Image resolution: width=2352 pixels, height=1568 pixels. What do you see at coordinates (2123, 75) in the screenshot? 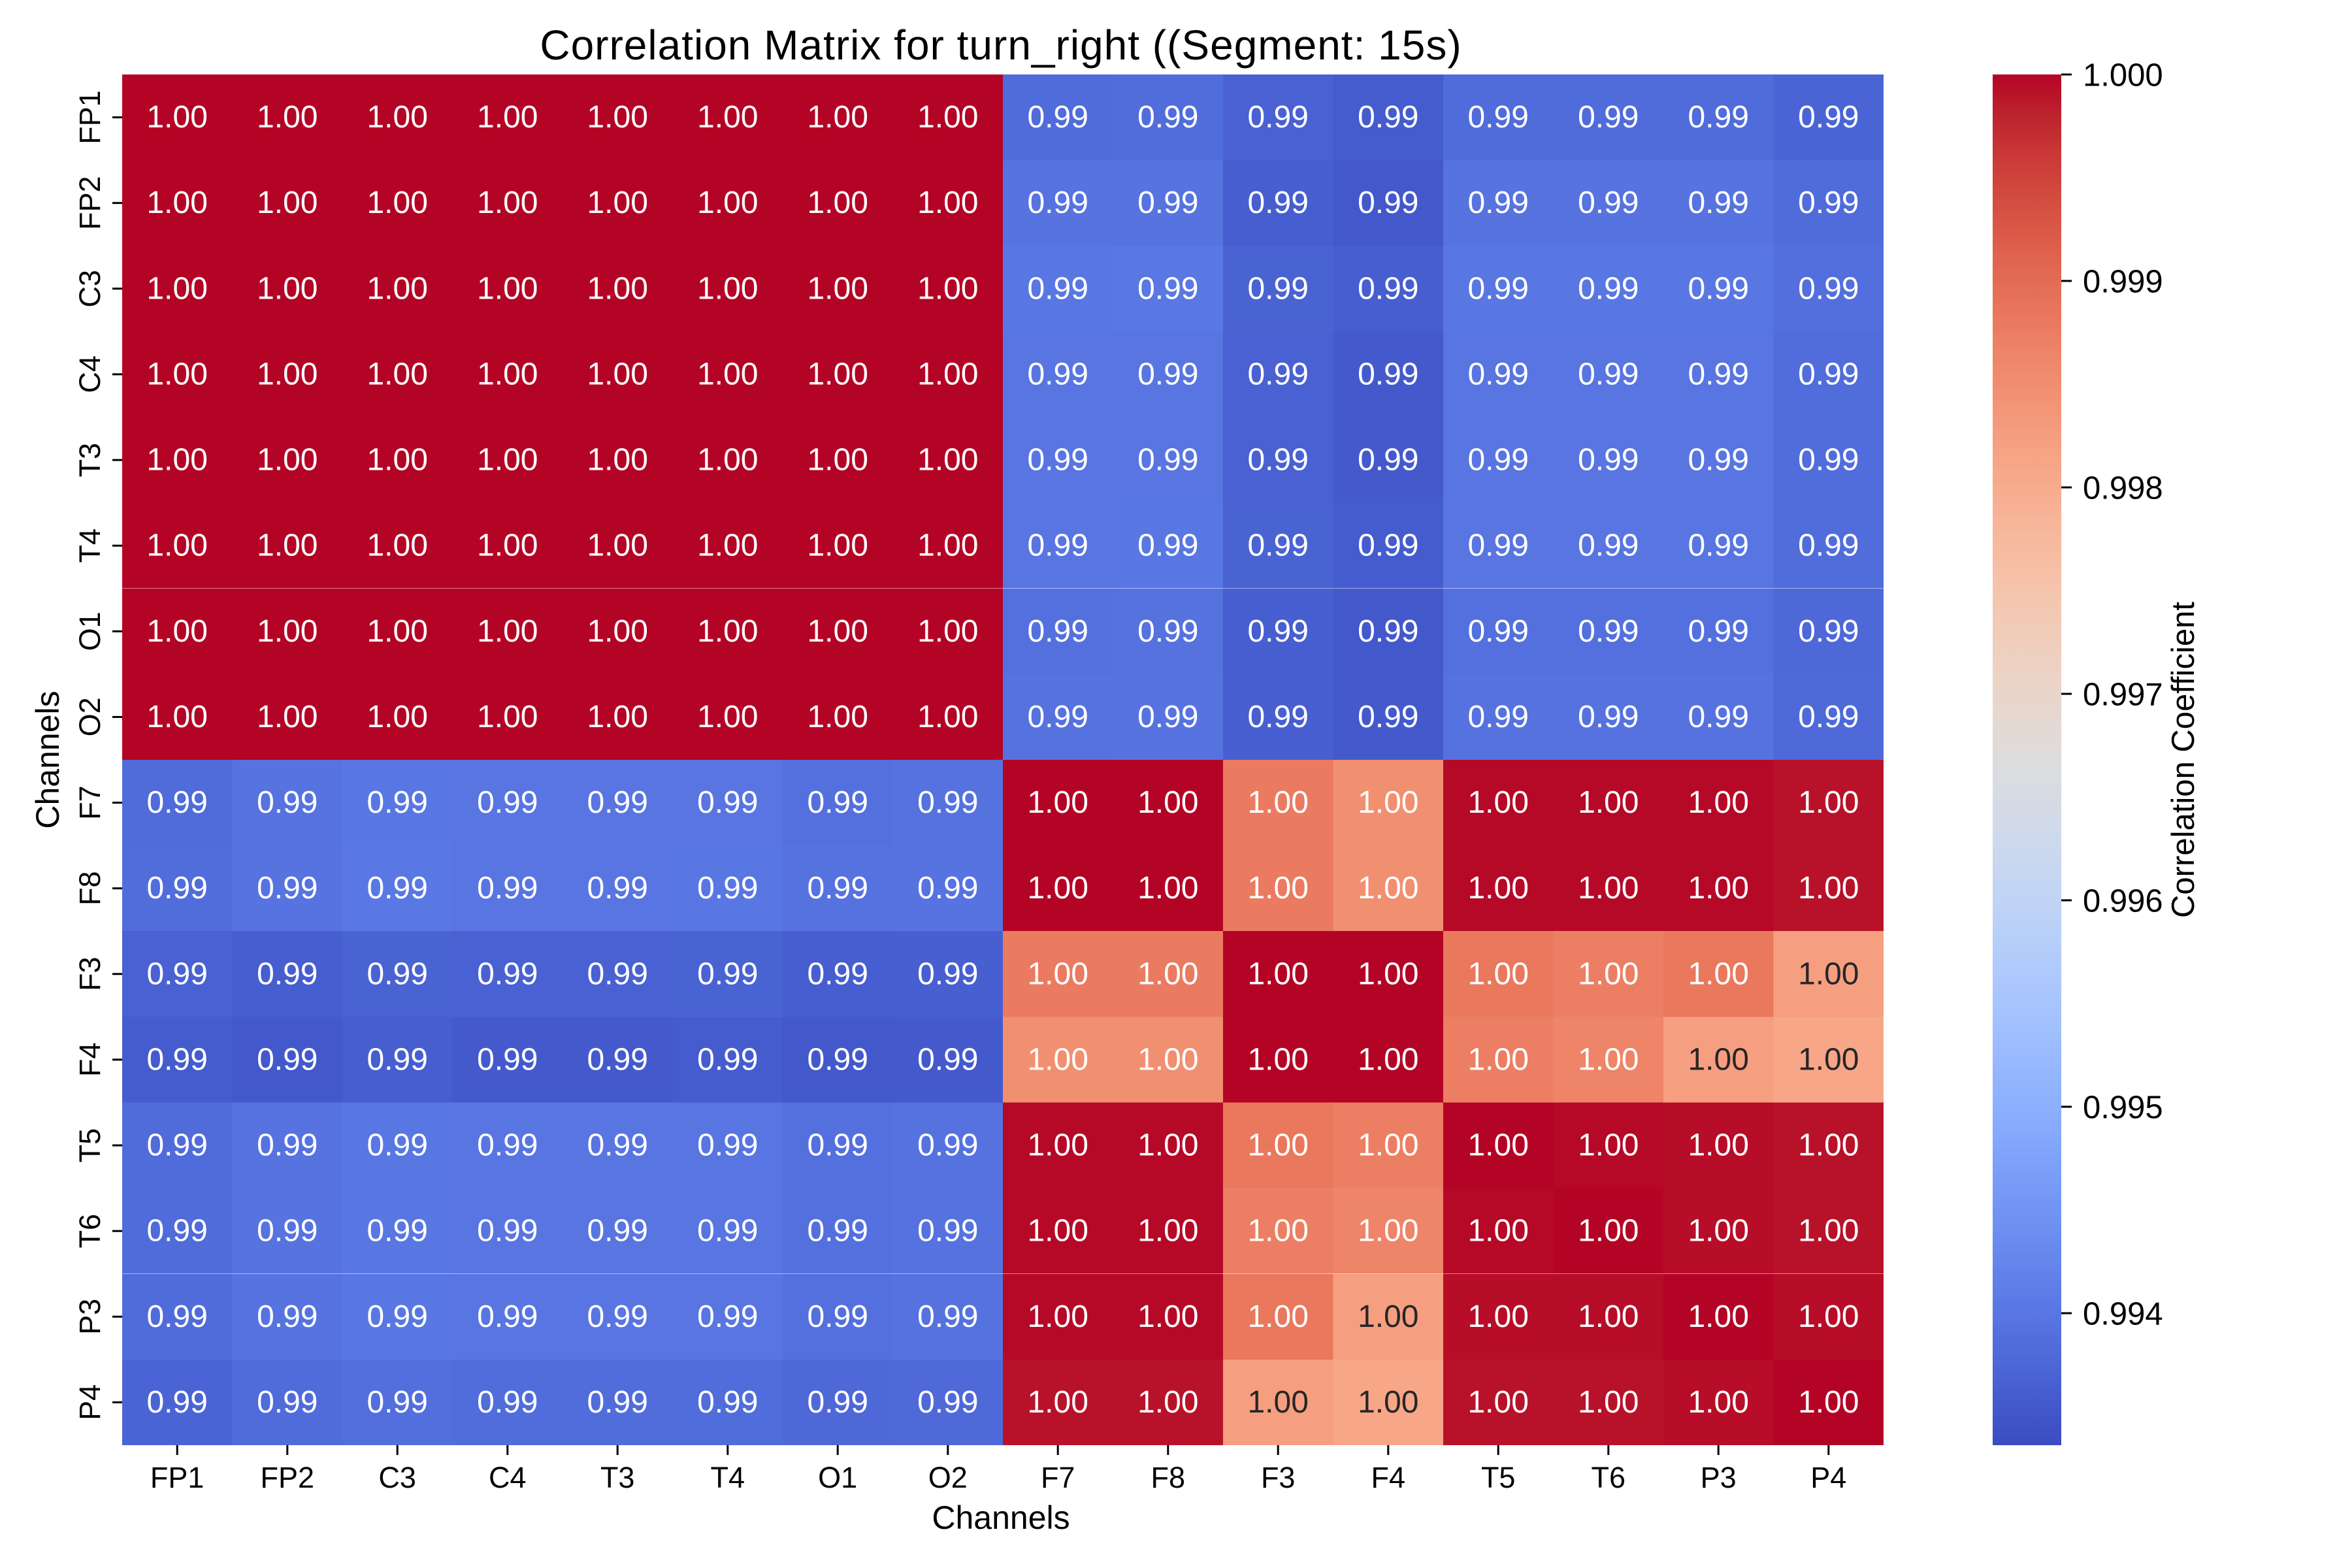
I see `svg-text: 1.000` at bounding box center [2123, 75].